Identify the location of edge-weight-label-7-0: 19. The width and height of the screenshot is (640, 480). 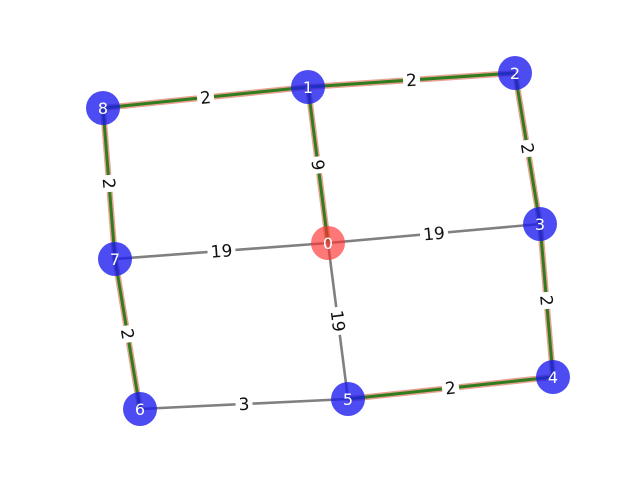
(221, 251).